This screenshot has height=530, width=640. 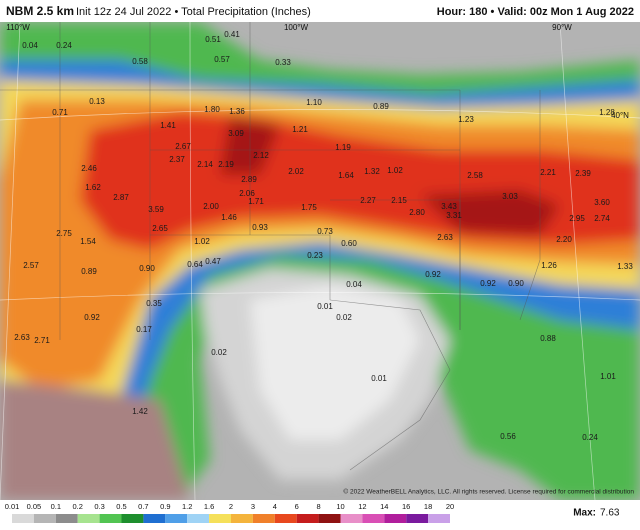 I want to click on point-value: 2.15, so click(x=399, y=200).